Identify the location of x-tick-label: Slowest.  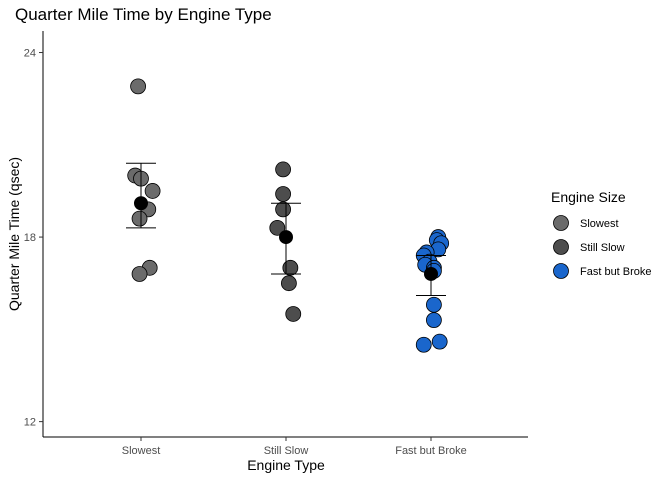
(141, 451).